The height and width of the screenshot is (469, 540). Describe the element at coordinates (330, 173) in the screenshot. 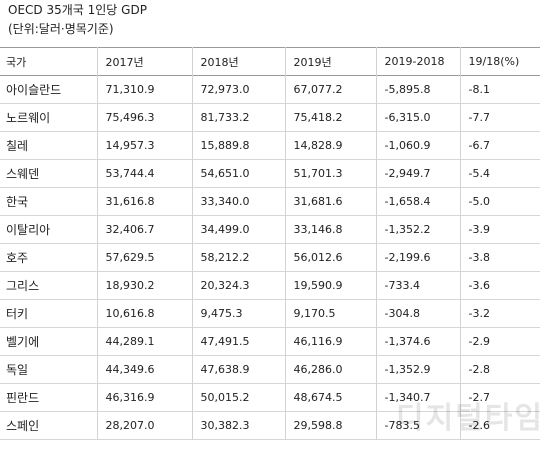

I see `cell-2019: 51,701.3` at that location.